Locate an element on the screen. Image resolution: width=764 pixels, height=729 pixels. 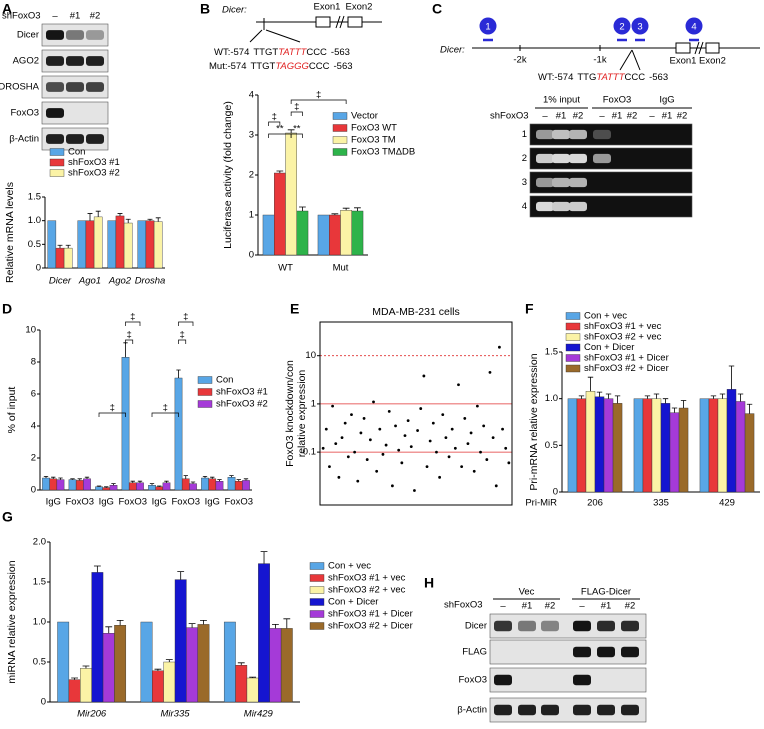
seq-part: CCC is located at coordinates (635, 77).